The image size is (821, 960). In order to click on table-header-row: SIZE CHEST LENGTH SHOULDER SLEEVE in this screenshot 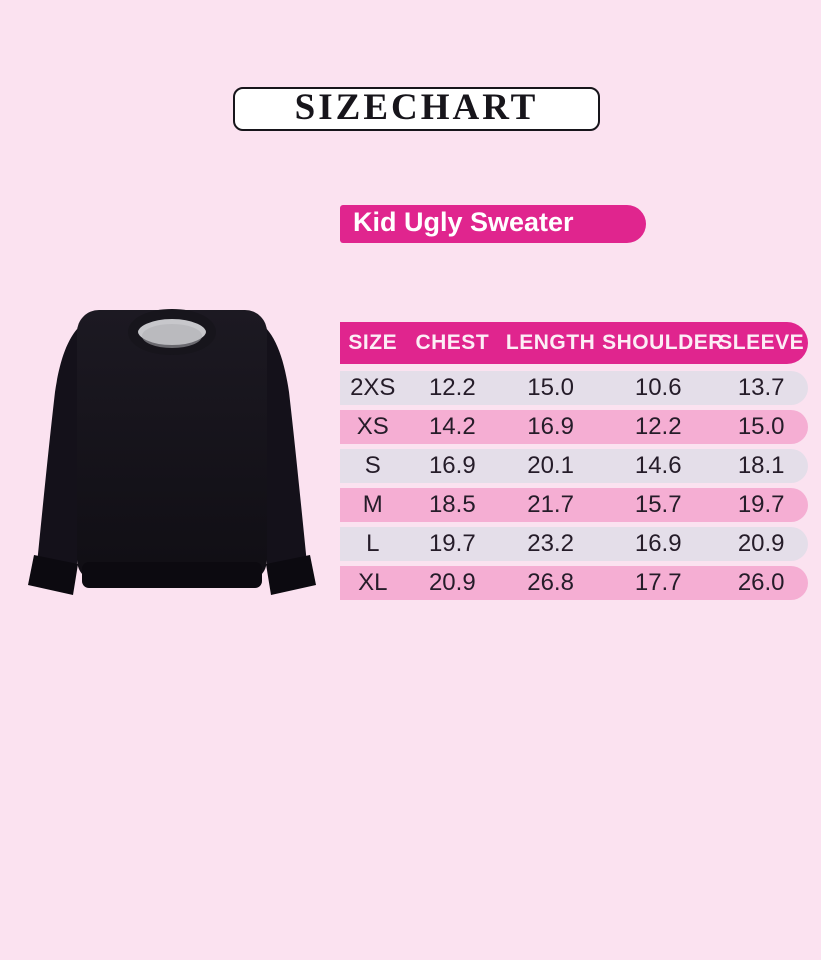, I will do `click(574, 343)`.